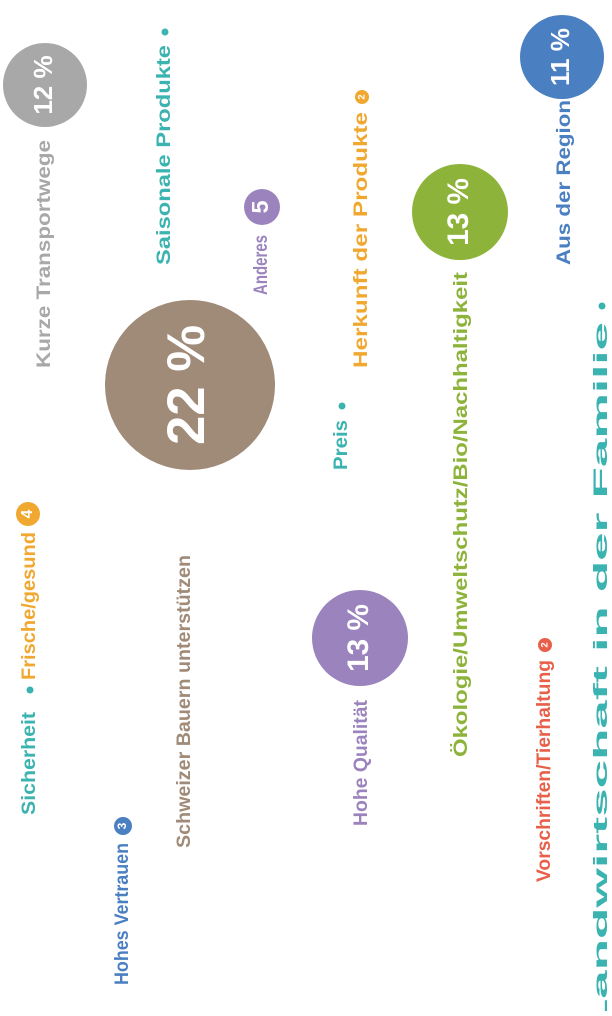 The width and height of the screenshot is (612, 1016). What do you see at coordinates (361, 762) in the screenshot?
I see `category-label: Hohe Qualität` at bounding box center [361, 762].